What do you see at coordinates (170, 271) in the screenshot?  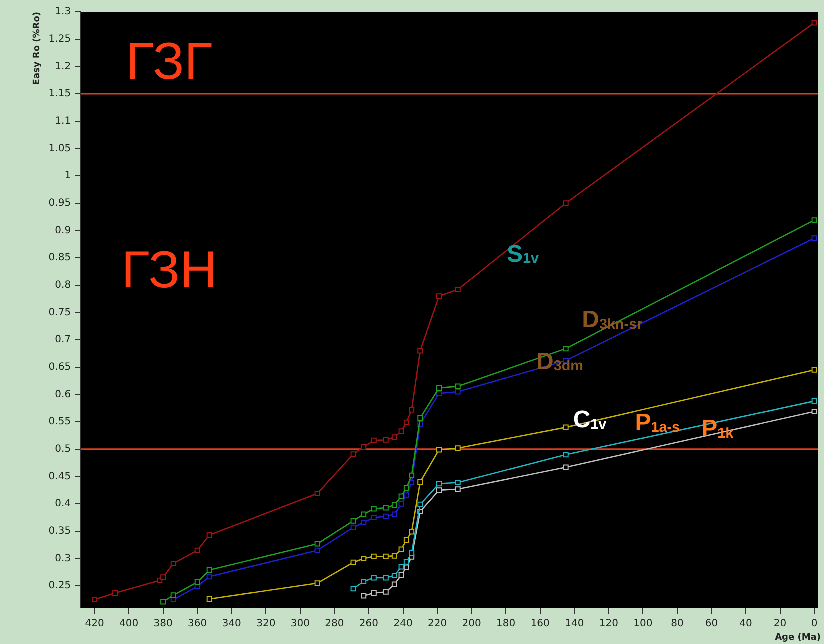 I see `annotation: ГЗН` at bounding box center [170, 271].